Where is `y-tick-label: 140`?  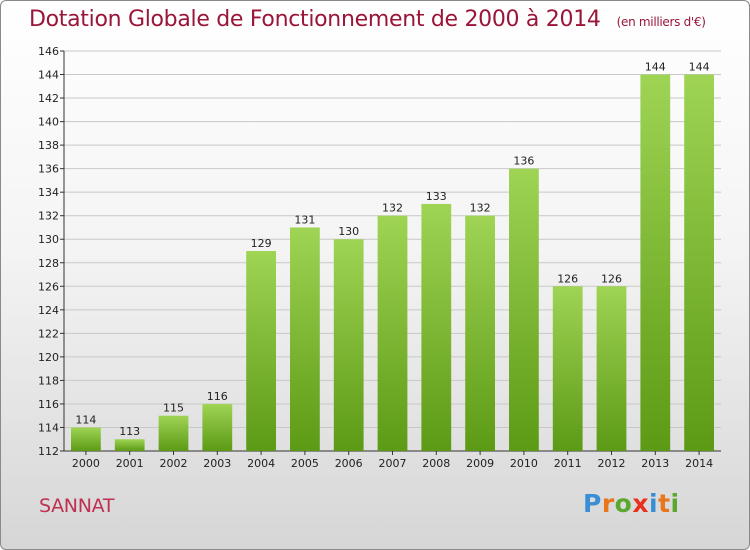
y-tick-label: 140 is located at coordinates (48, 122).